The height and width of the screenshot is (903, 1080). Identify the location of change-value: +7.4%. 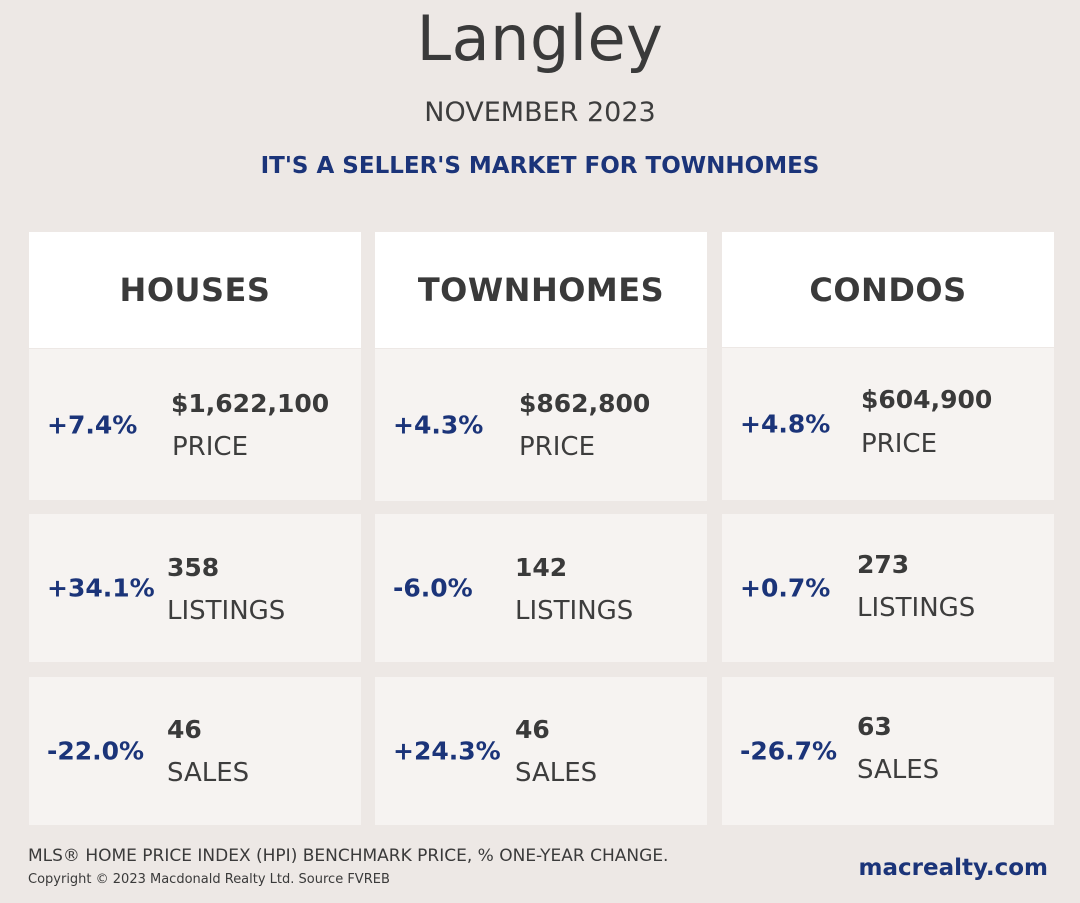
(92, 424).